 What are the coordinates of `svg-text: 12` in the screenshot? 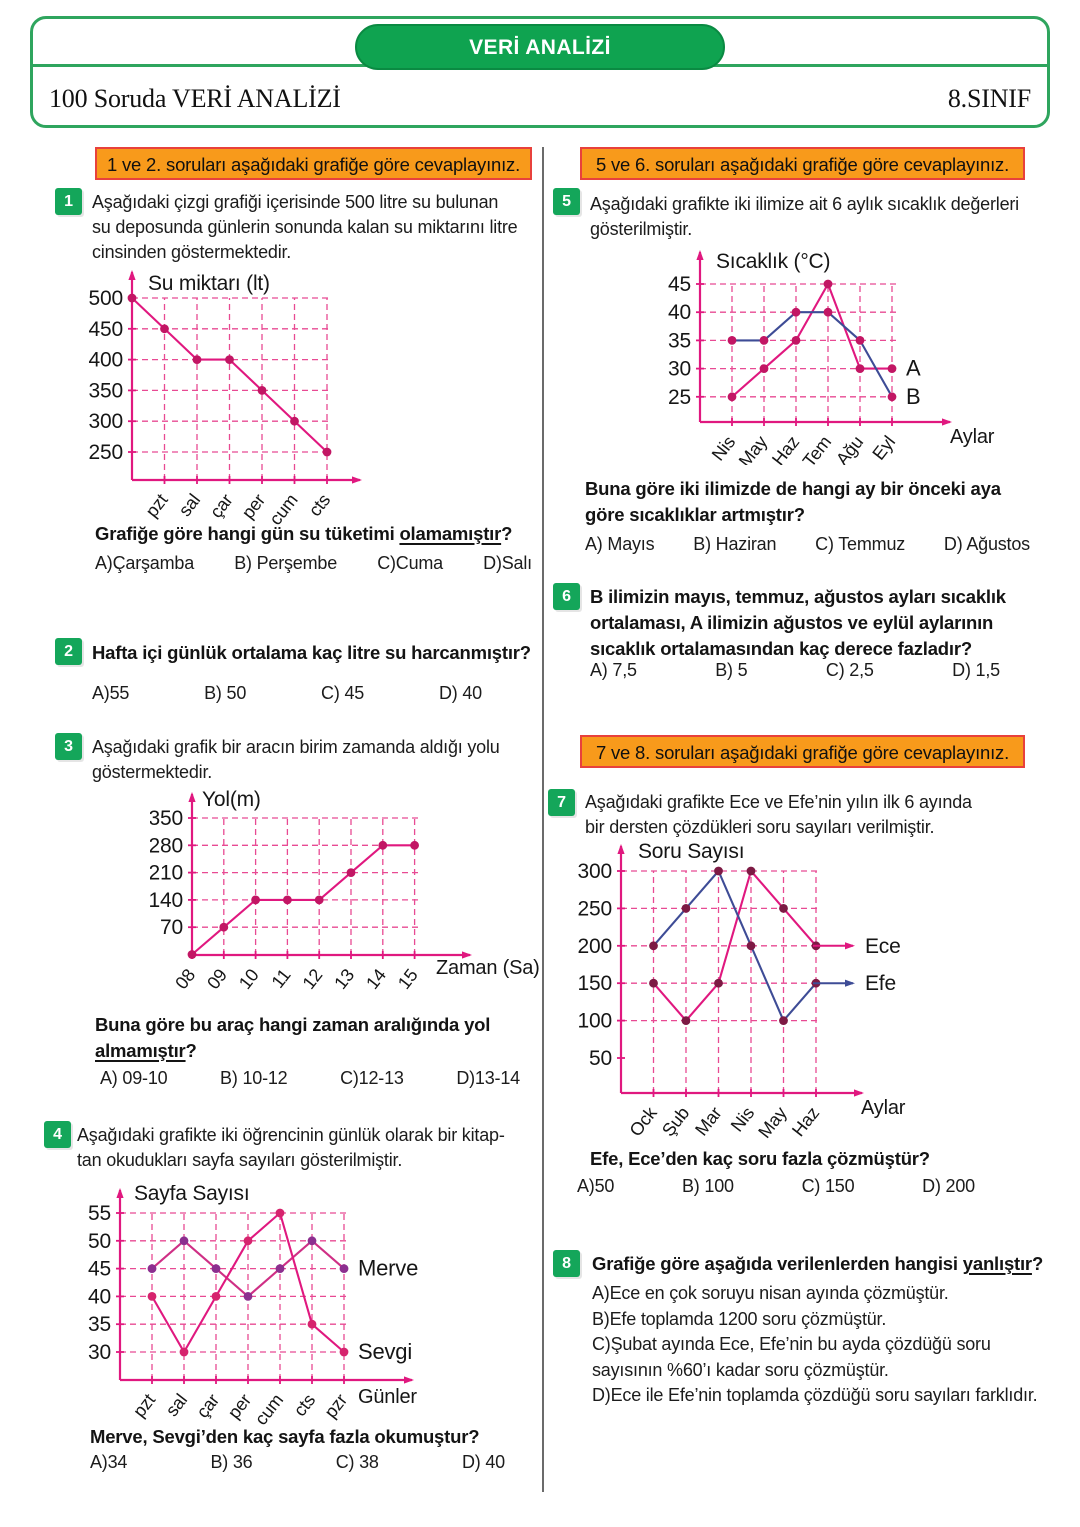 It's located at (313, 979).